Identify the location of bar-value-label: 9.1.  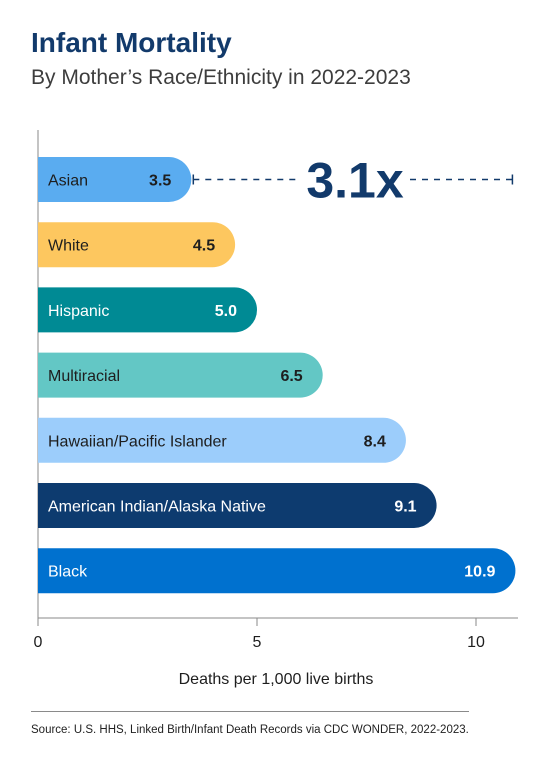
(405, 507).